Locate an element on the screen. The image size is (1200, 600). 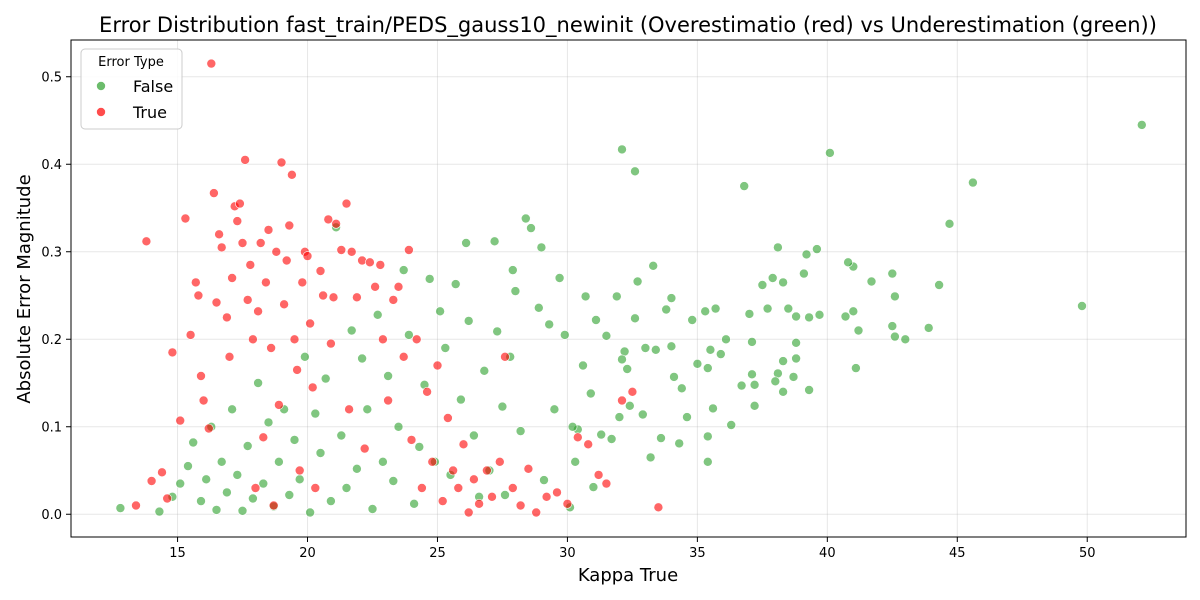
legend: Error Type False True is located at coordinates (131, 89).